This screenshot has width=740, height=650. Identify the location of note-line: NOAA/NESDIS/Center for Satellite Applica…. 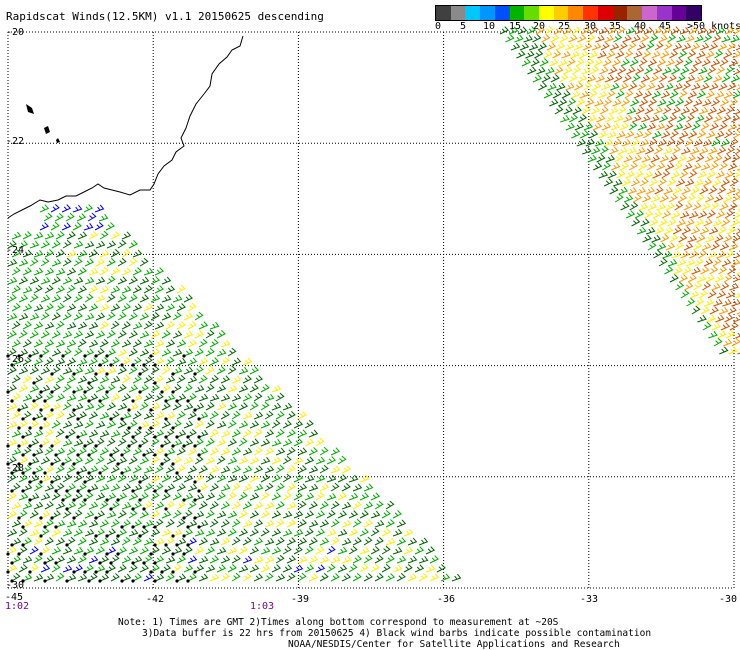
(454, 644).